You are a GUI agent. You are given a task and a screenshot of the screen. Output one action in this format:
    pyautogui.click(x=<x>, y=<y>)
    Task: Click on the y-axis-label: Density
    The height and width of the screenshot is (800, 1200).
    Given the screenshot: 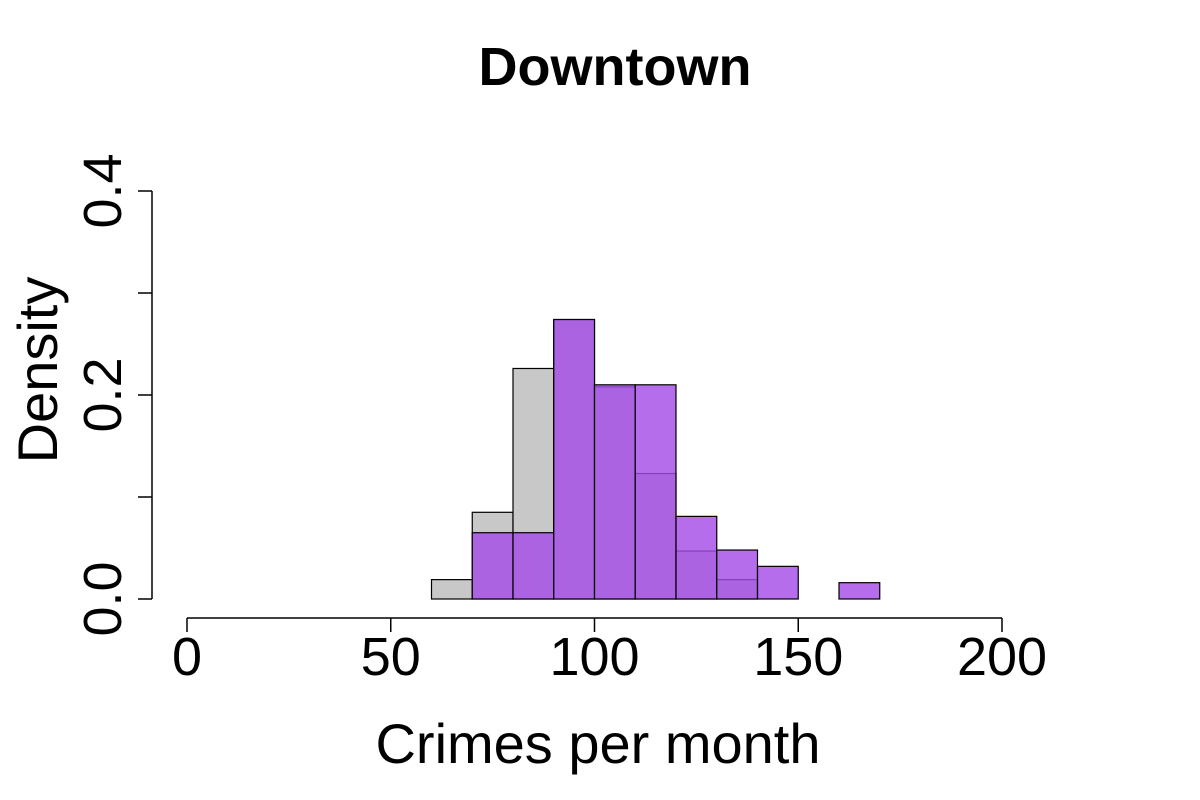 What is the action you would take?
    pyautogui.click(x=37, y=370)
    